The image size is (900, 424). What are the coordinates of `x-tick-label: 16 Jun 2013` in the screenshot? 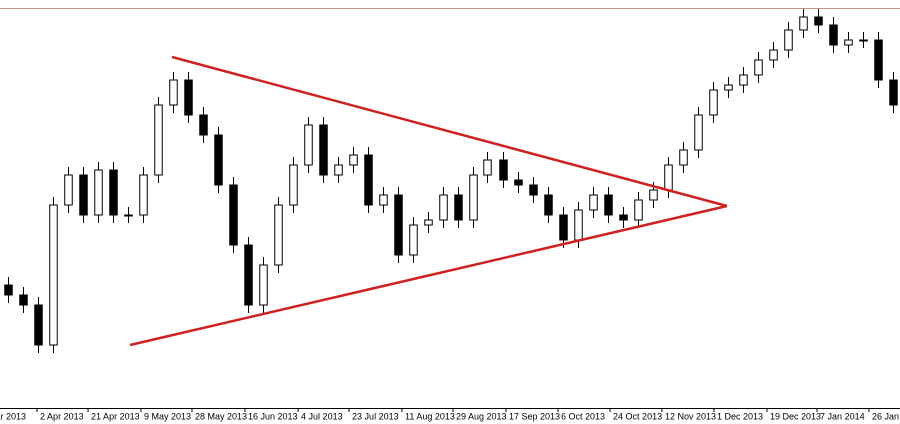 It's located at (273, 416).